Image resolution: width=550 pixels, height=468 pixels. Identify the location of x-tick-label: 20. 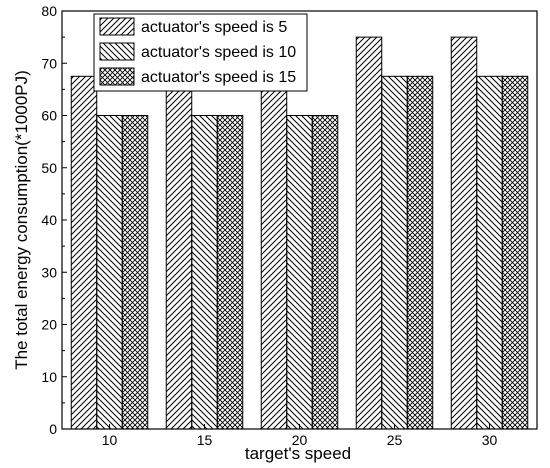
(300, 440).